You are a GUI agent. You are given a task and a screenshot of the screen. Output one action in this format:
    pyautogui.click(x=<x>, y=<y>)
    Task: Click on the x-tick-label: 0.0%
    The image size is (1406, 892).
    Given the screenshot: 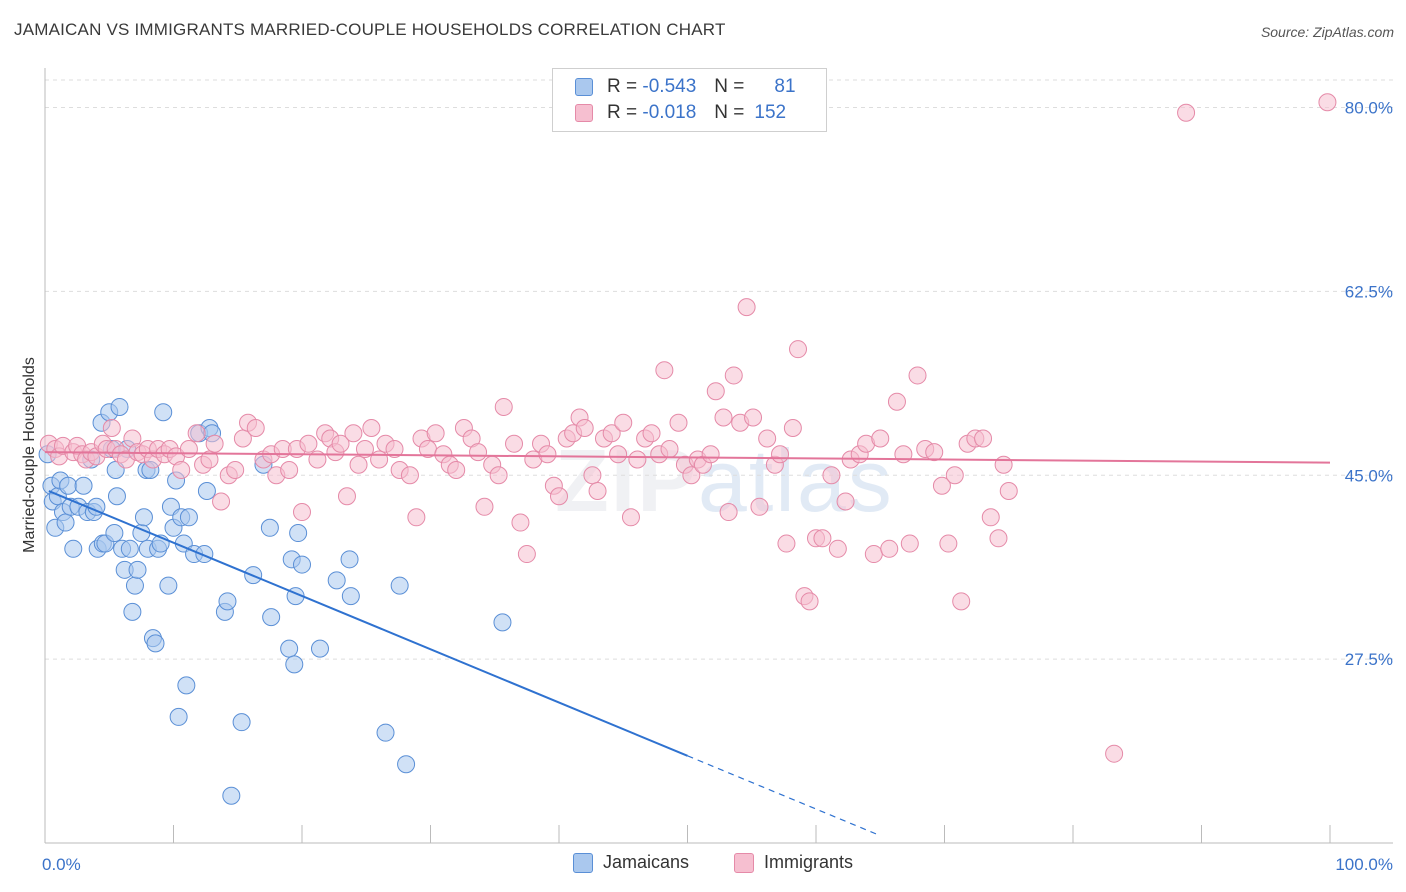 What is the action you would take?
    pyautogui.click(x=61, y=864)
    